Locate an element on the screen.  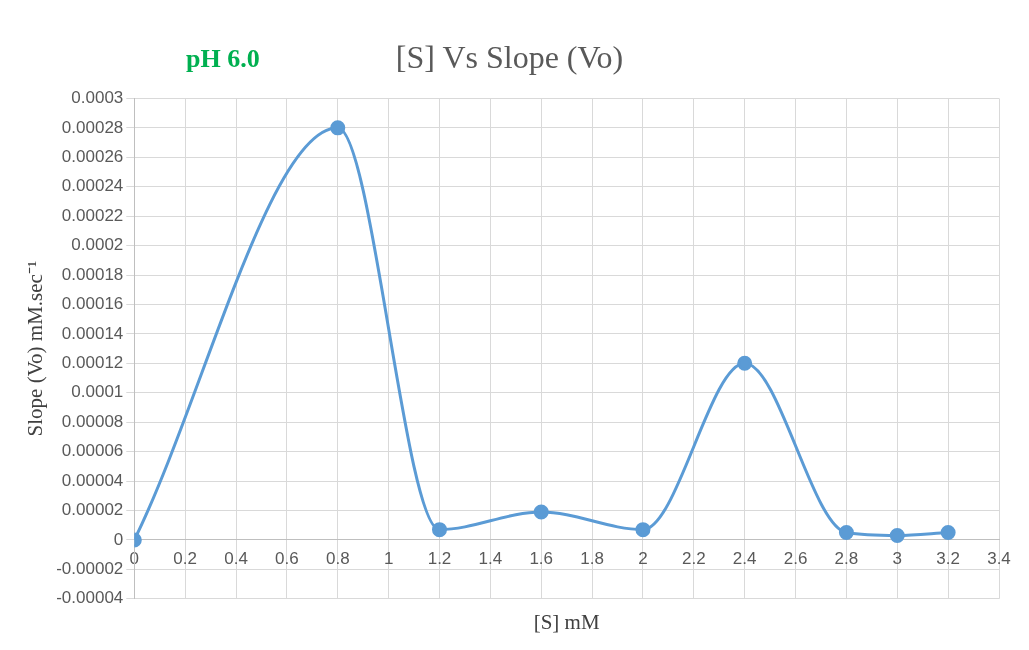
x-tick-label: 1.6 is located at coordinates (541, 558).